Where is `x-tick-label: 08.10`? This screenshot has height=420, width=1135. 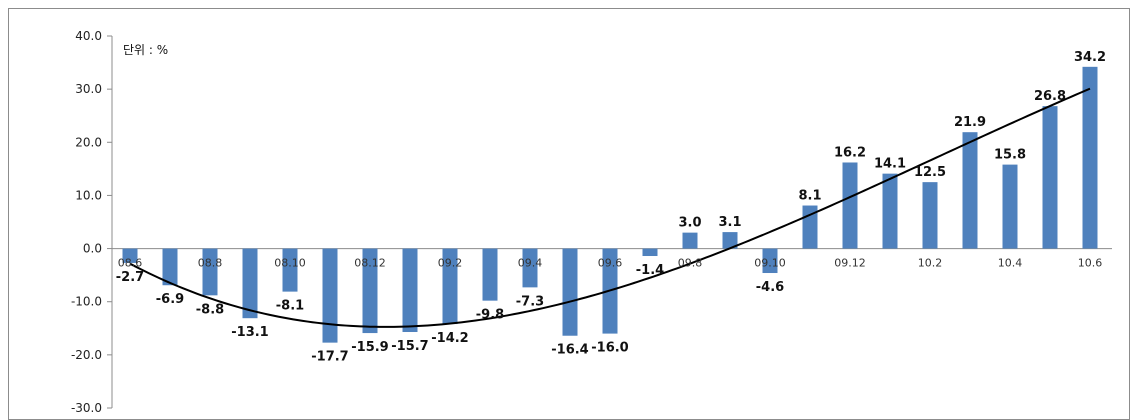 x-tick-label: 08.10 is located at coordinates (290, 263).